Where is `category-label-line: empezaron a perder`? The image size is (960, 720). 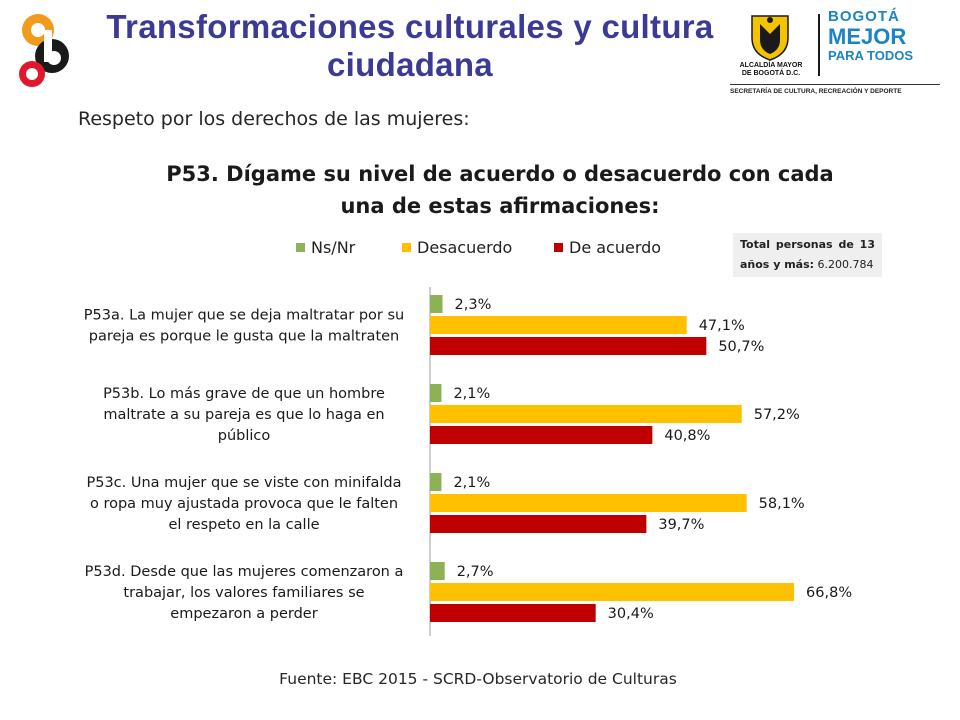 category-label-line: empezaron a perder is located at coordinates (243, 614).